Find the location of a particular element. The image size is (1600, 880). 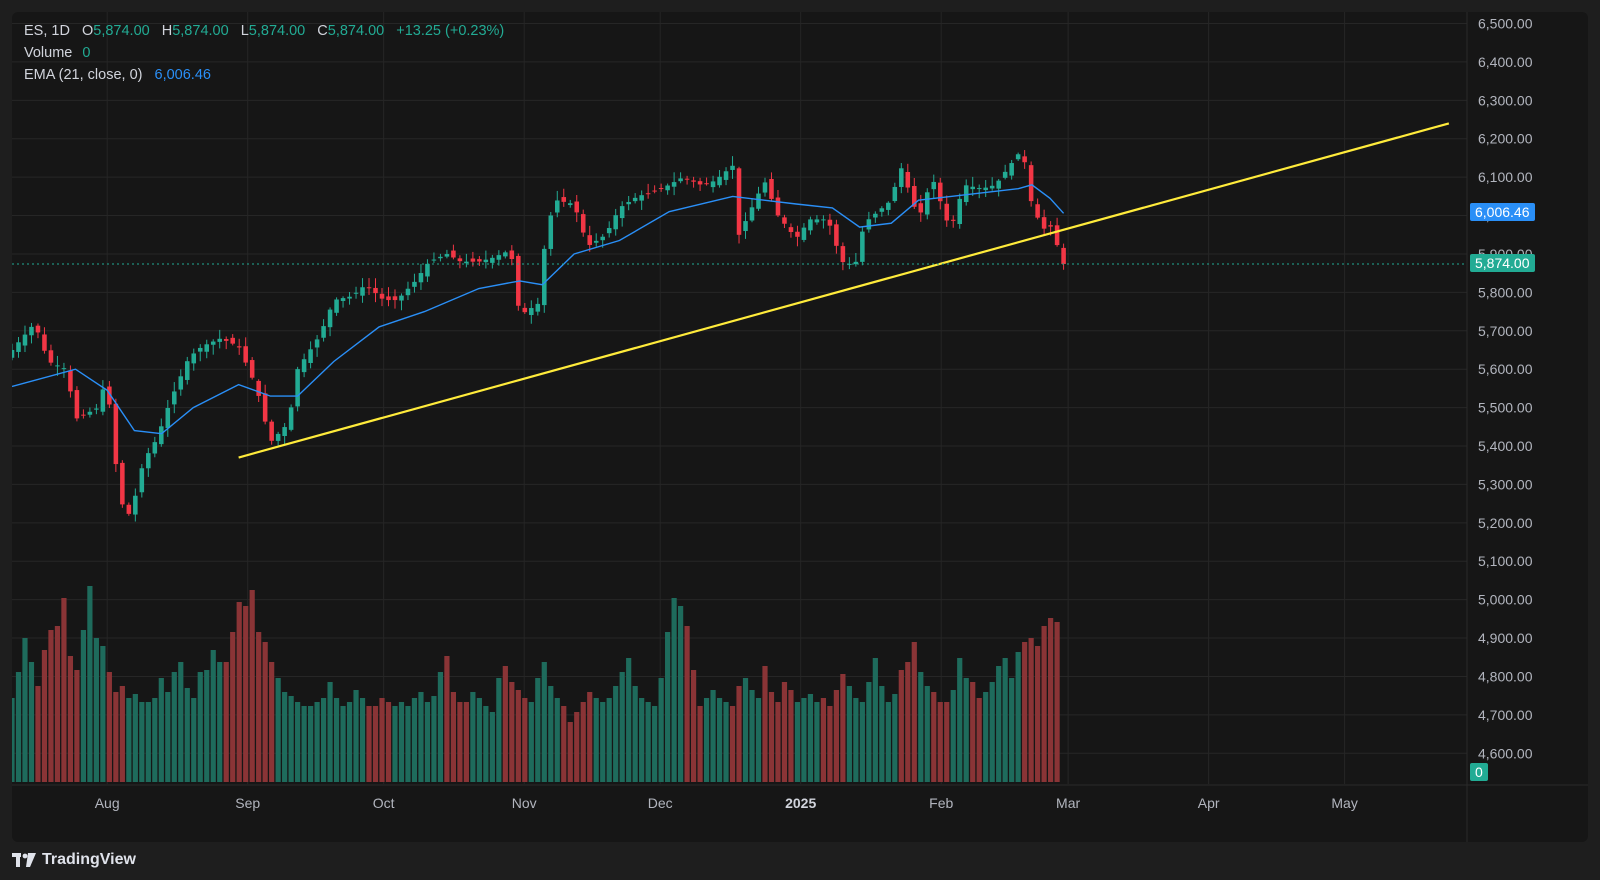

y-tick-label: 5,700.00 is located at coordinates (1505, 331).